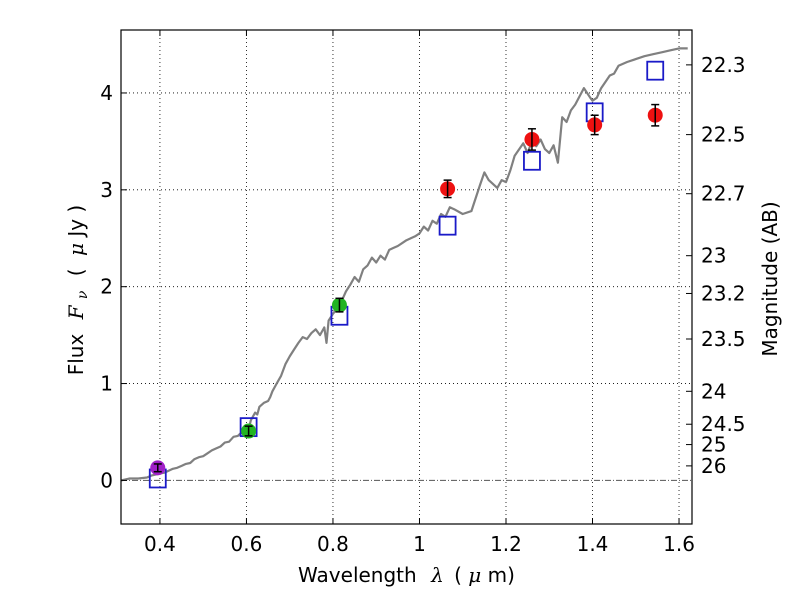 This screenshot has height=600, width=800. What do you see at coordinates (723, 339) in the screenshot?
I see `right-tick-label: 23.5` at bounding box center [723, 339].